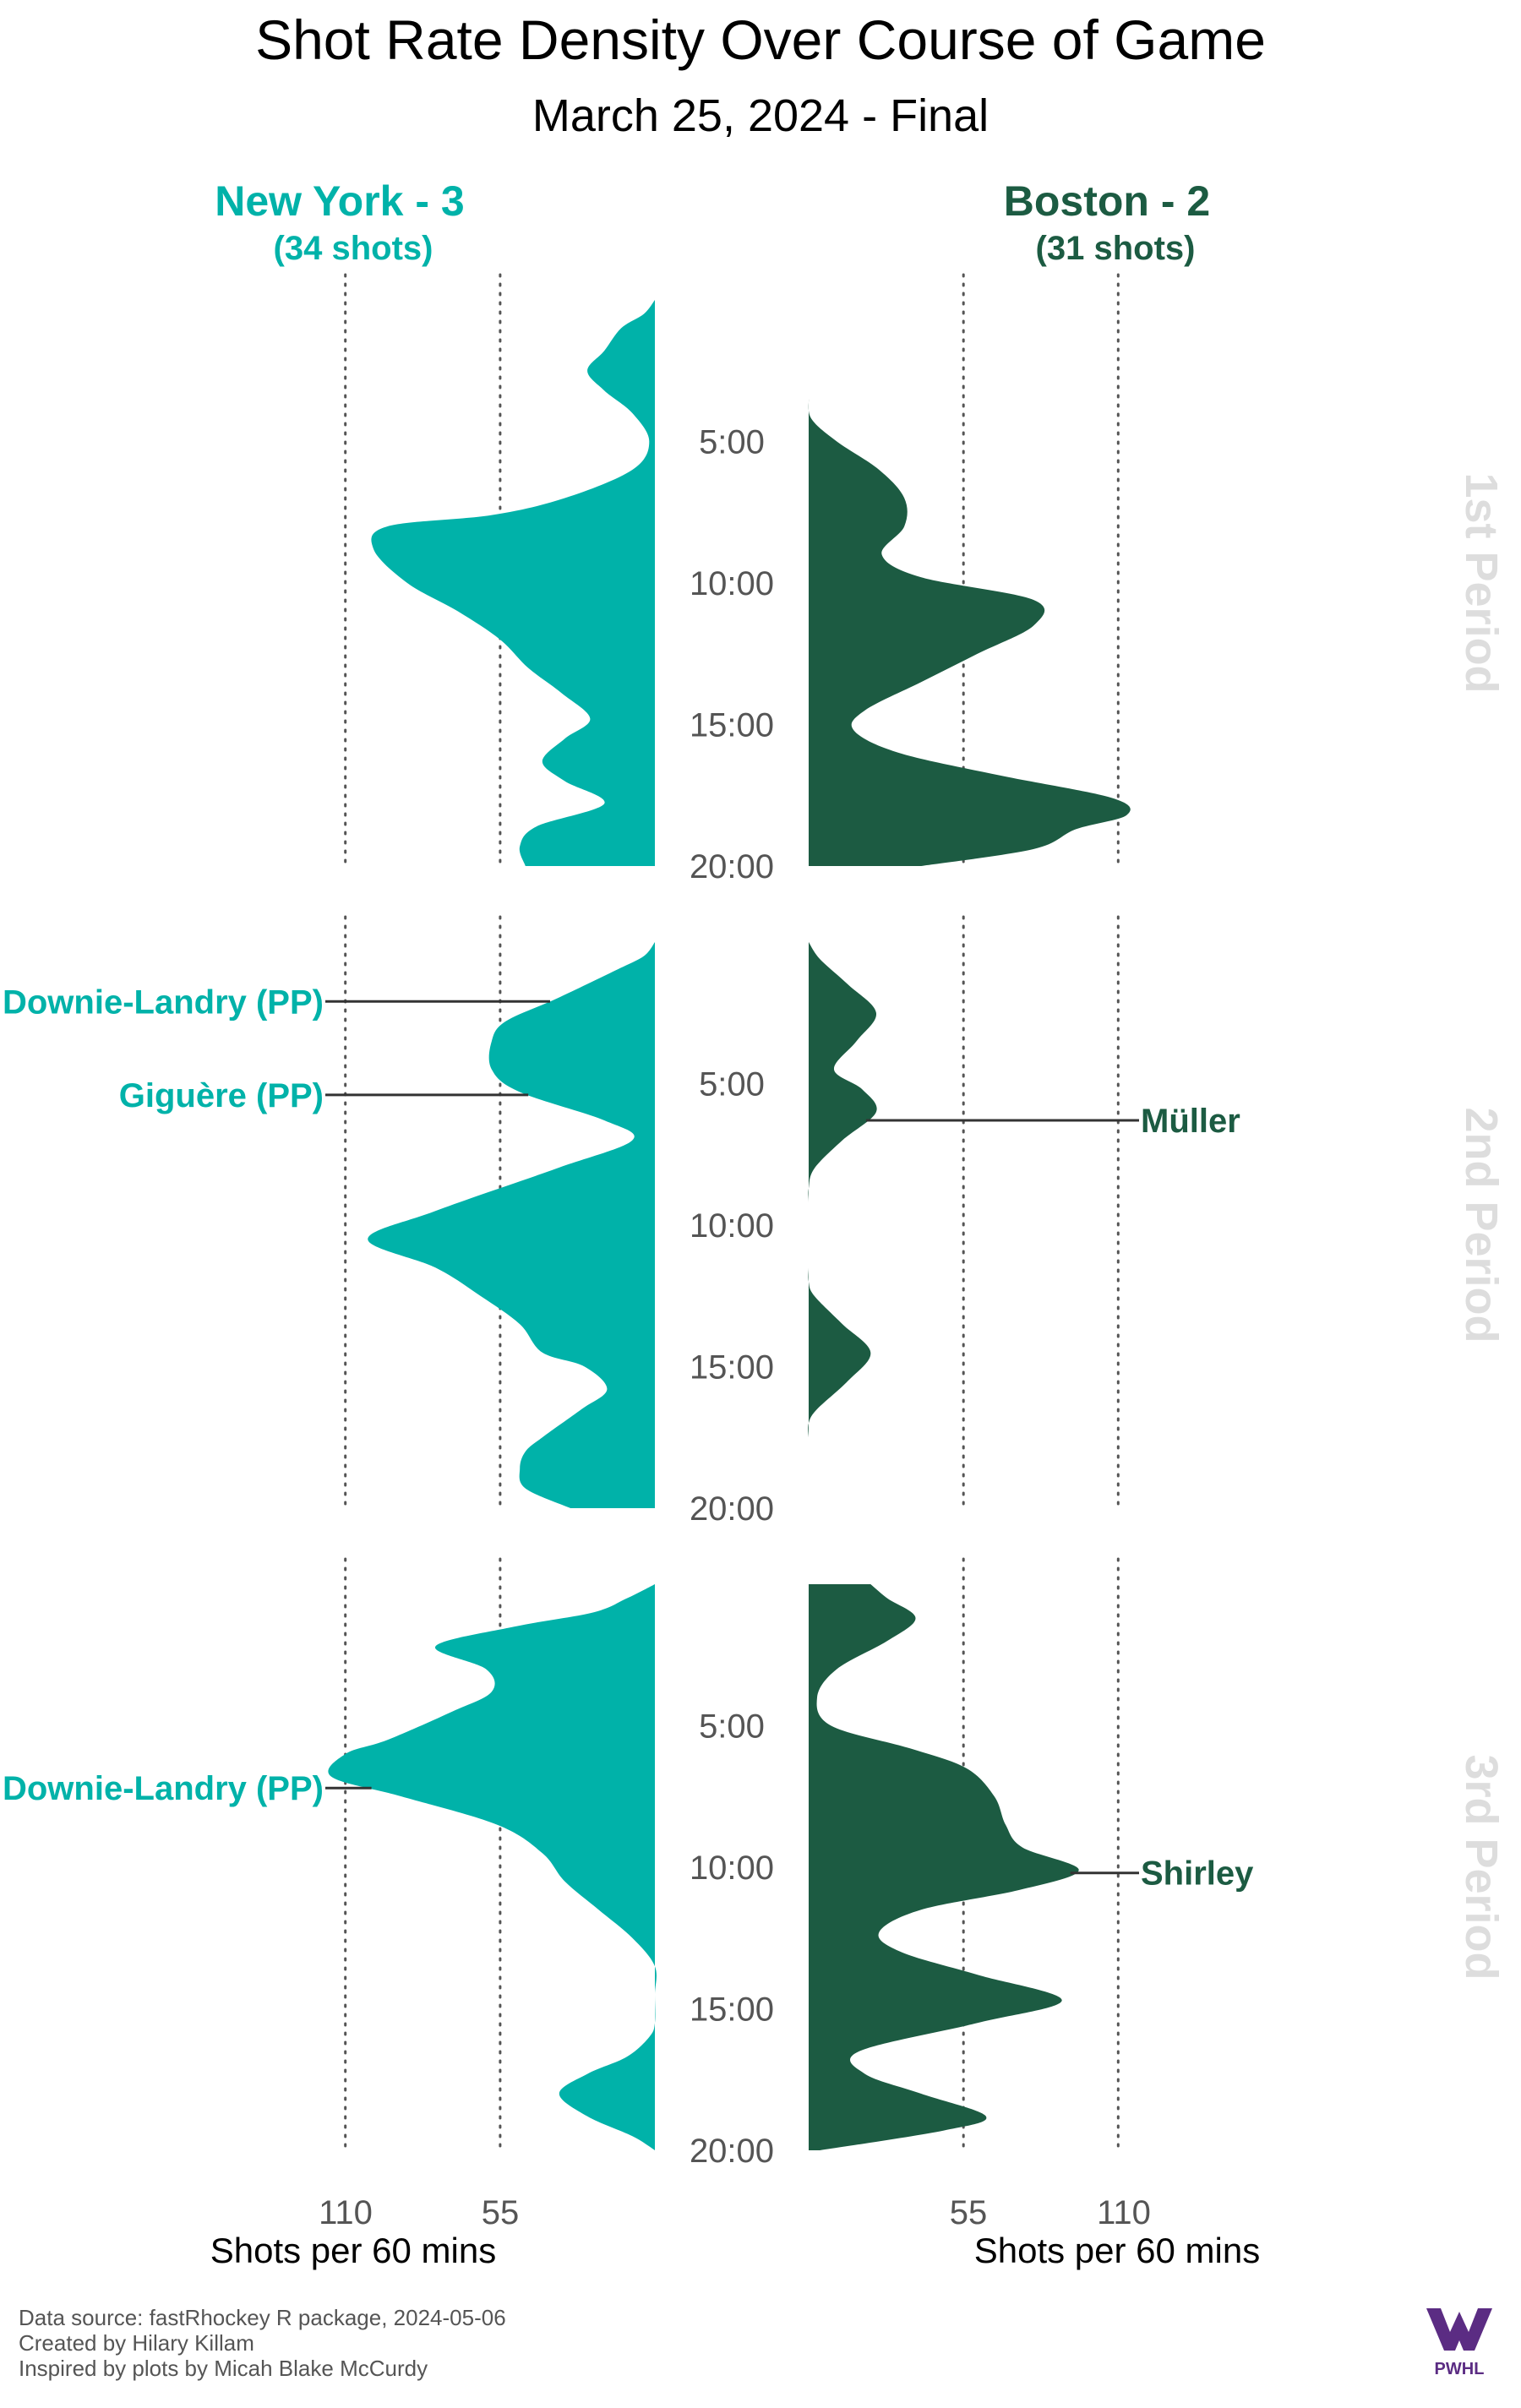  What do you see at coordinates (760, 39) in the screenshot?
I see `chart-title: Shot Rate Density Over Course of Game` at bounding box center [760, 39].